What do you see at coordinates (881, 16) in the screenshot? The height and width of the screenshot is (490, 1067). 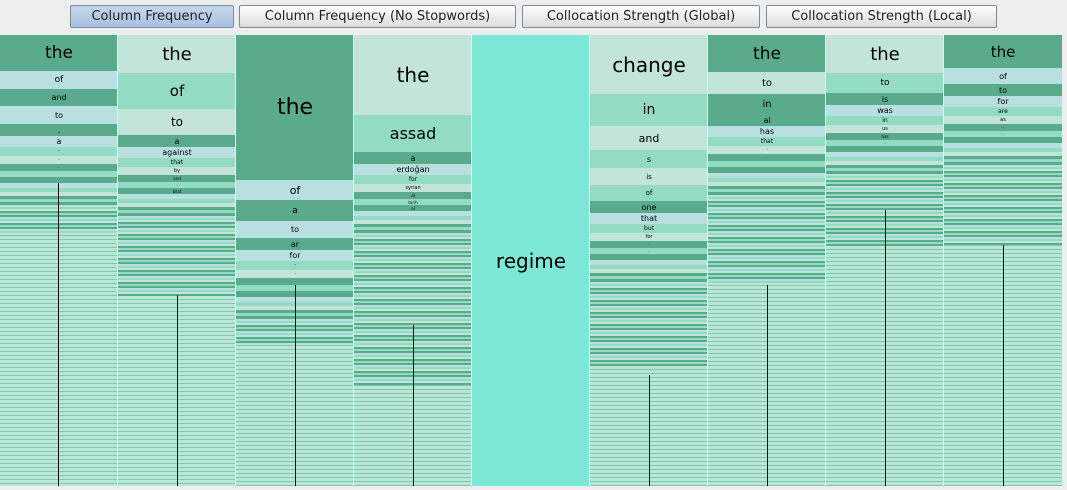 I see `collocation-strength-local-button: Collocation Strength (Local)` at bounding box center [881, 16].